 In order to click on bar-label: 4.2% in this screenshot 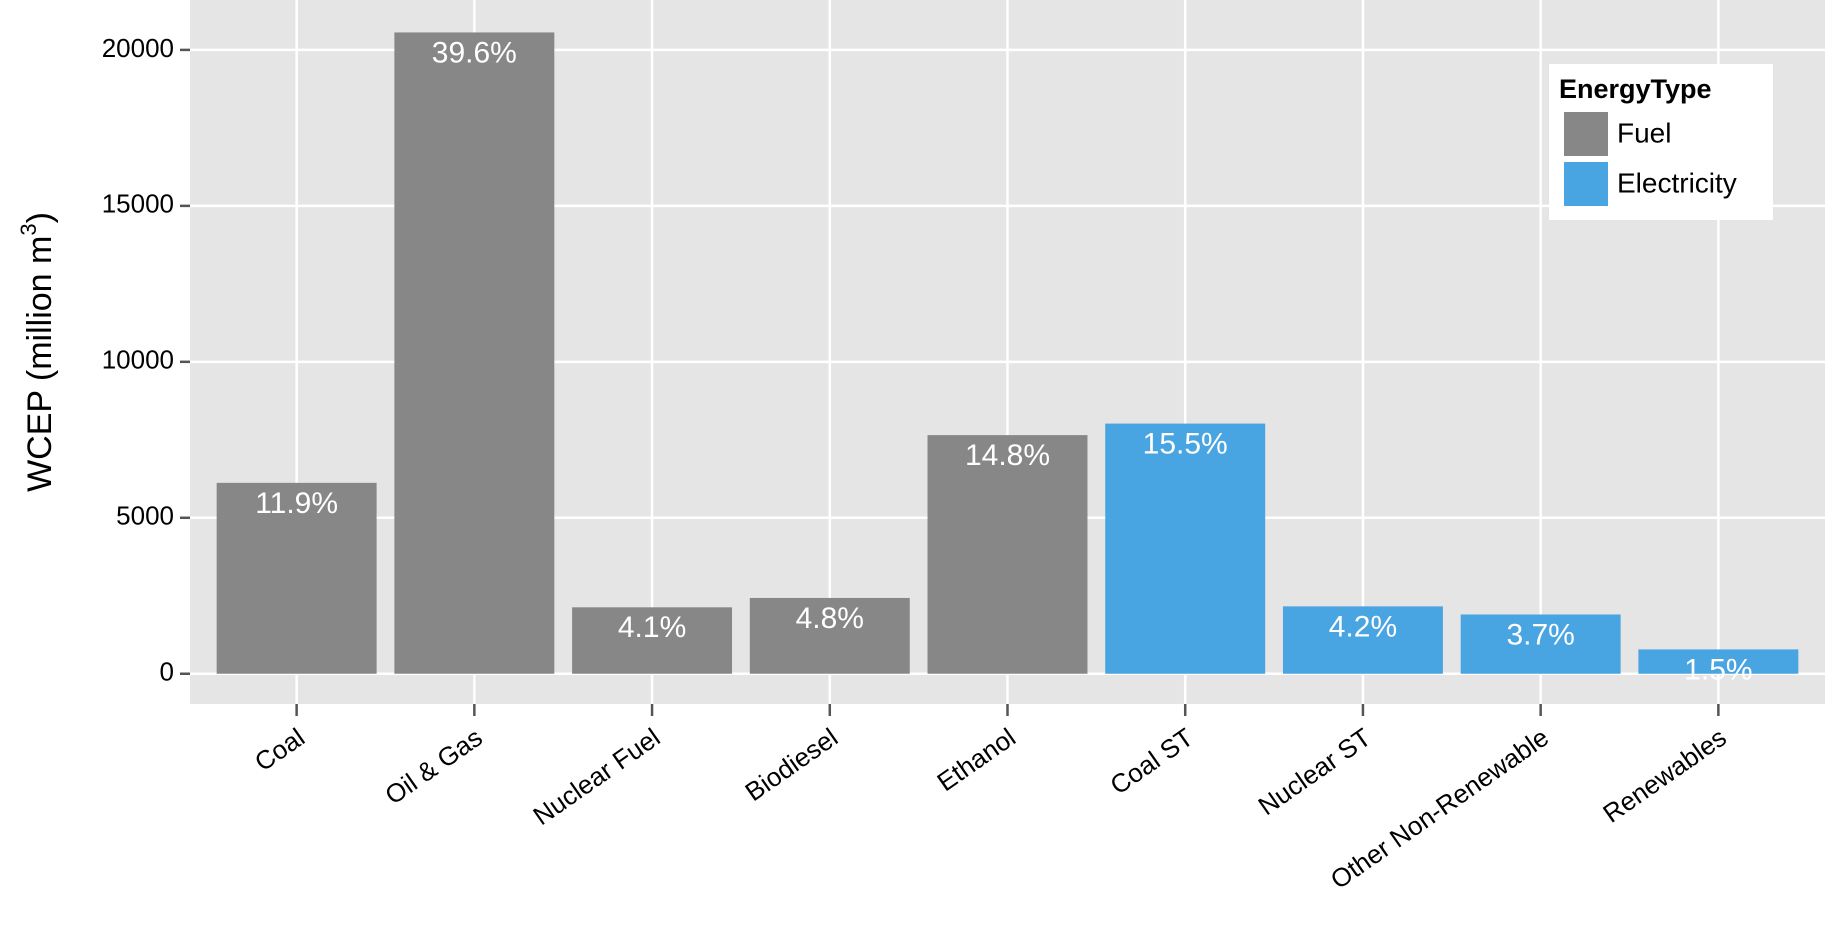, I will do `click(1363, 626)`.